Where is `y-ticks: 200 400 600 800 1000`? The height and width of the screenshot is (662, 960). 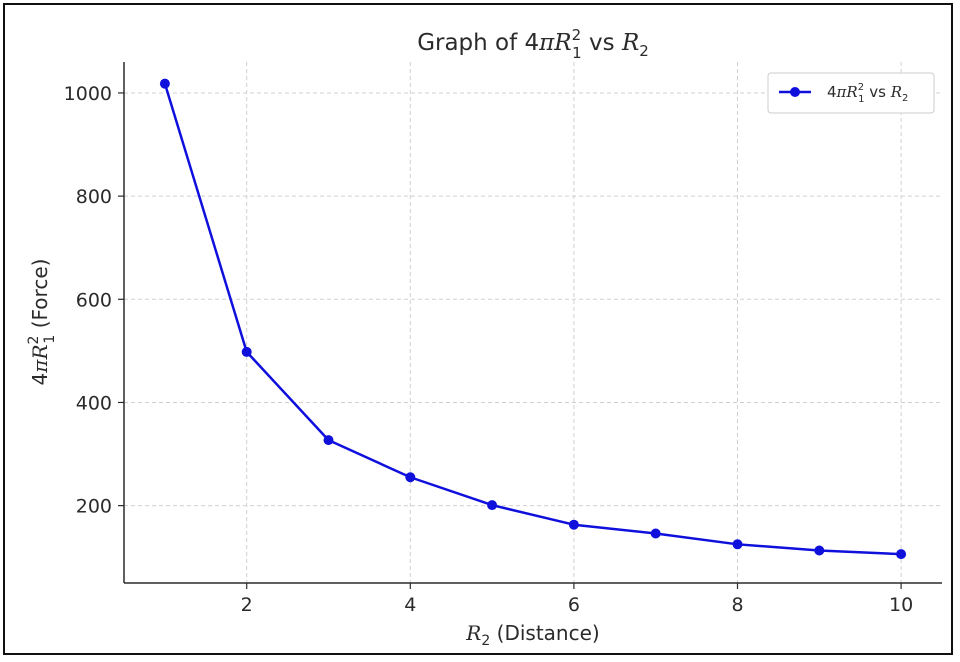
y-ticks: 200 400 600 800 1000 is located at coordinates (94, 300).